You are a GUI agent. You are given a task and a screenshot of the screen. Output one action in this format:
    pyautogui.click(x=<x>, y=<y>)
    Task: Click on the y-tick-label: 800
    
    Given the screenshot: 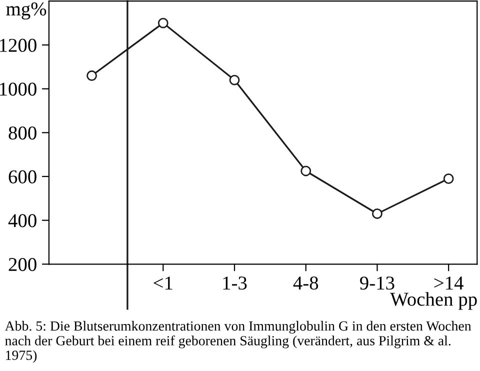 What is the action you would take?
    pyautogui.click(x=22, y=133)
    